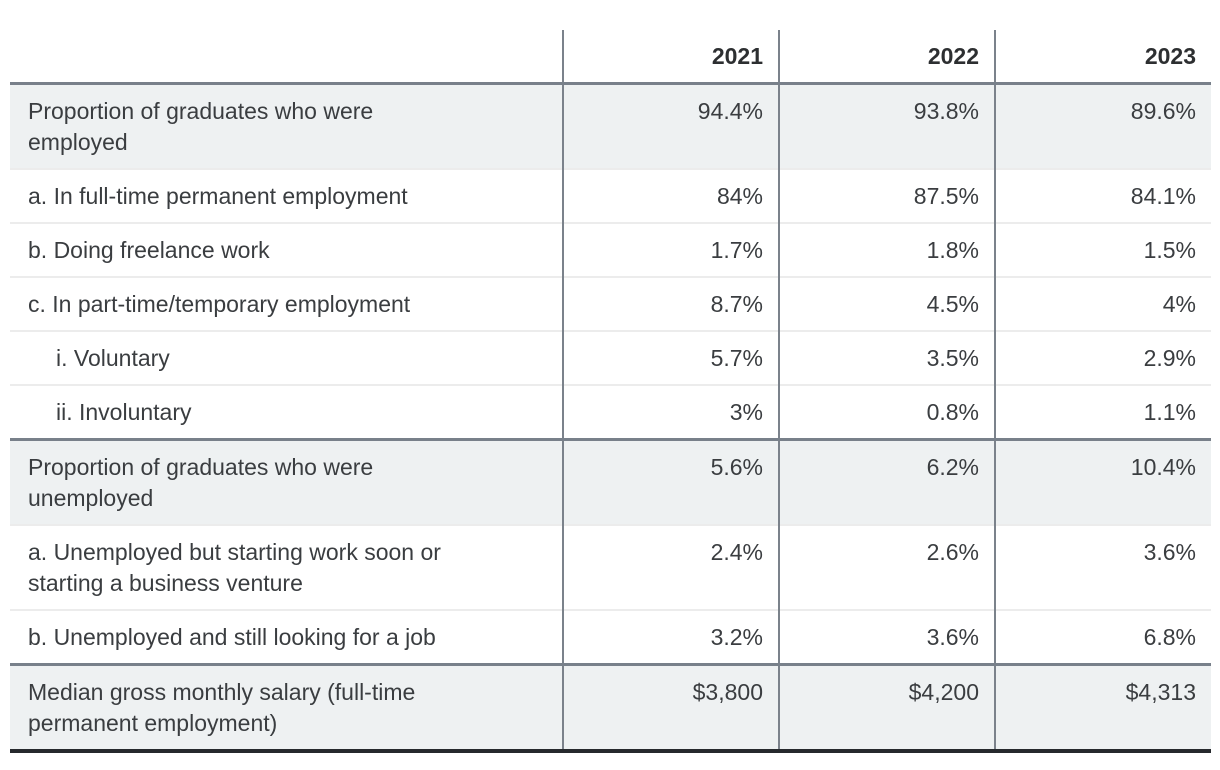 The width and height of the screenshot is (1220, 770). I want to click on value-cell: 94.4%, so click(670, 126).